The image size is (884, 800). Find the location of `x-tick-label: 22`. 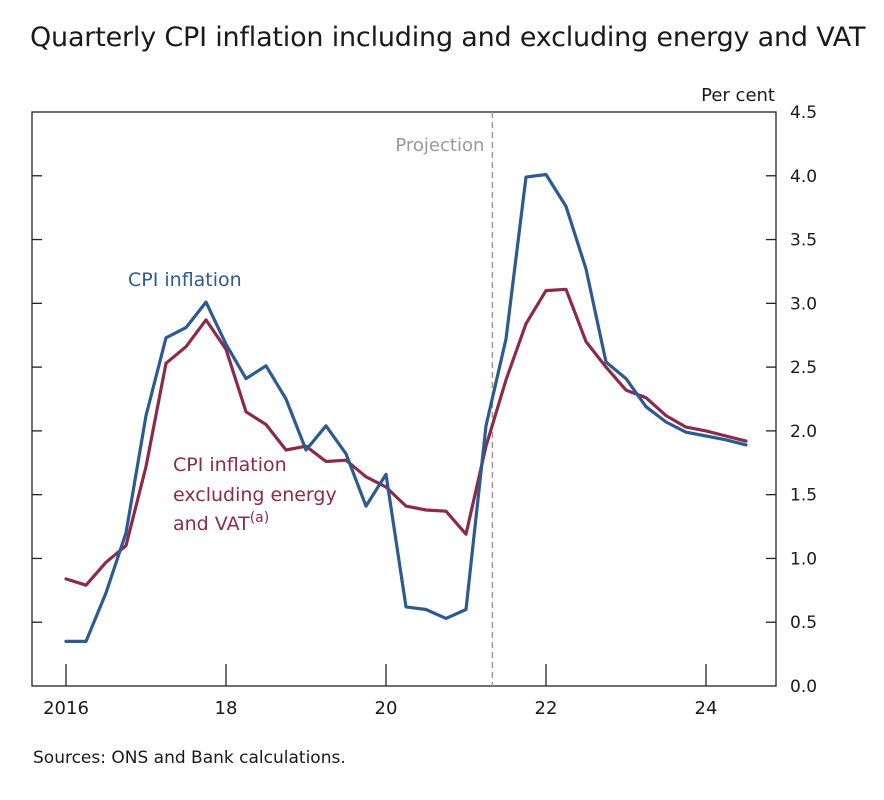

x-tick-label: 22 is located at coordinates (546, 708).